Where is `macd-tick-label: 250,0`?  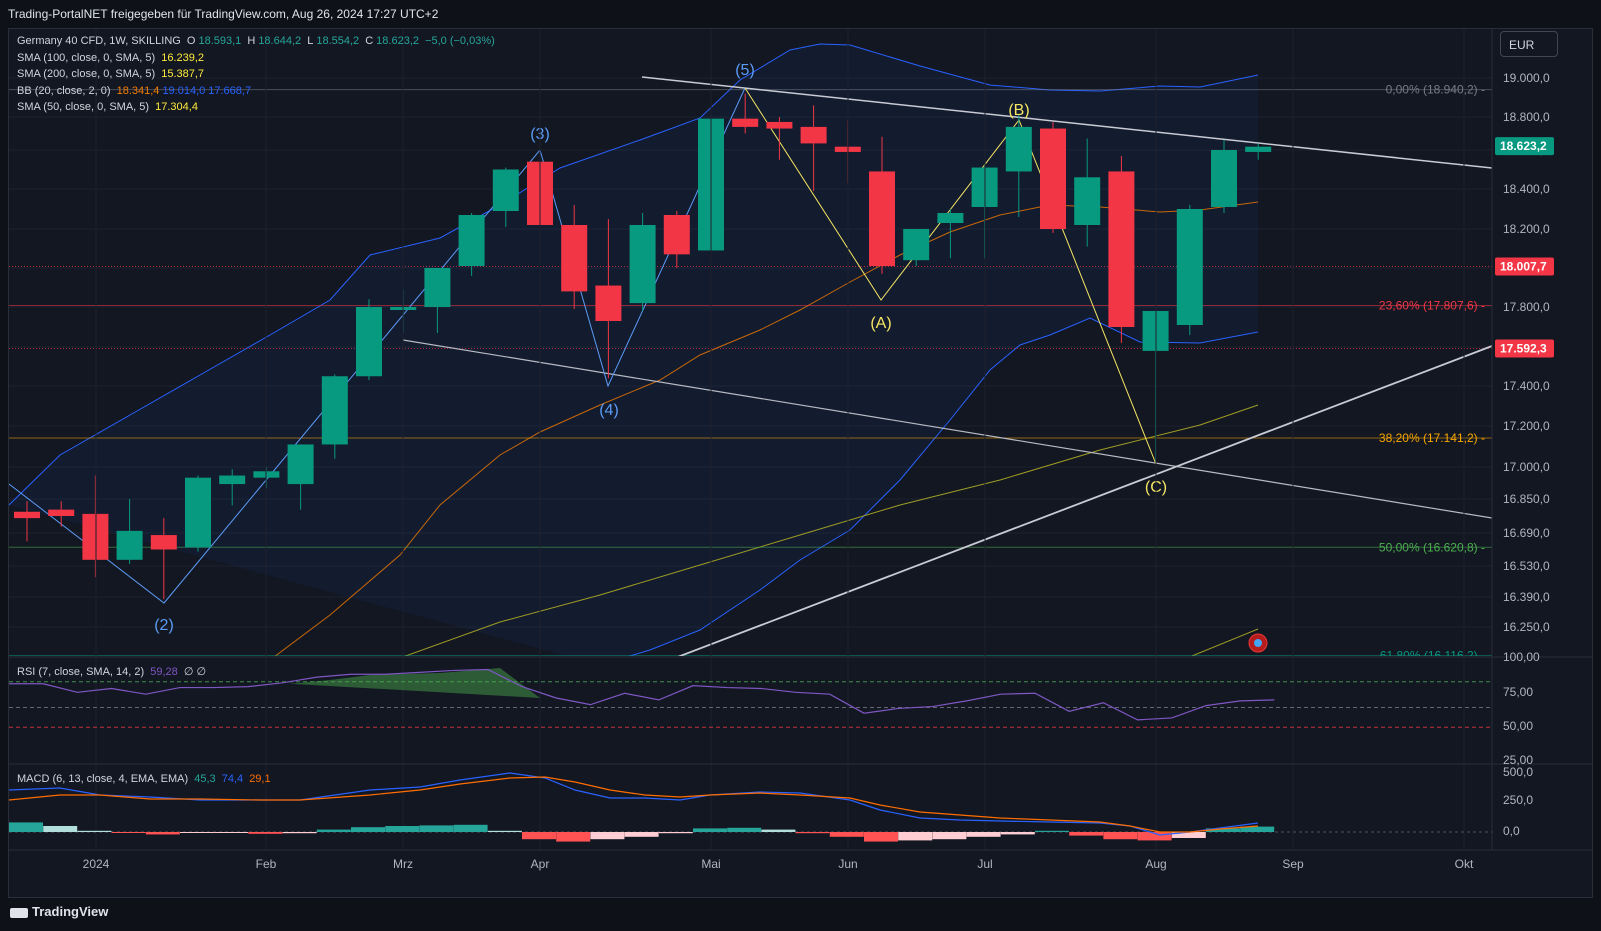
macd-tick-label: 250,0 is located at coordinates (1518, 800).